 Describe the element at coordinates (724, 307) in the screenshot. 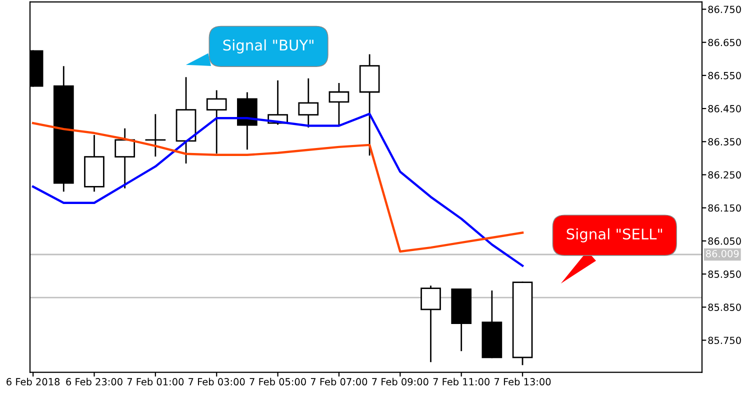

I see `y-tick-label: 85.850` at that location.